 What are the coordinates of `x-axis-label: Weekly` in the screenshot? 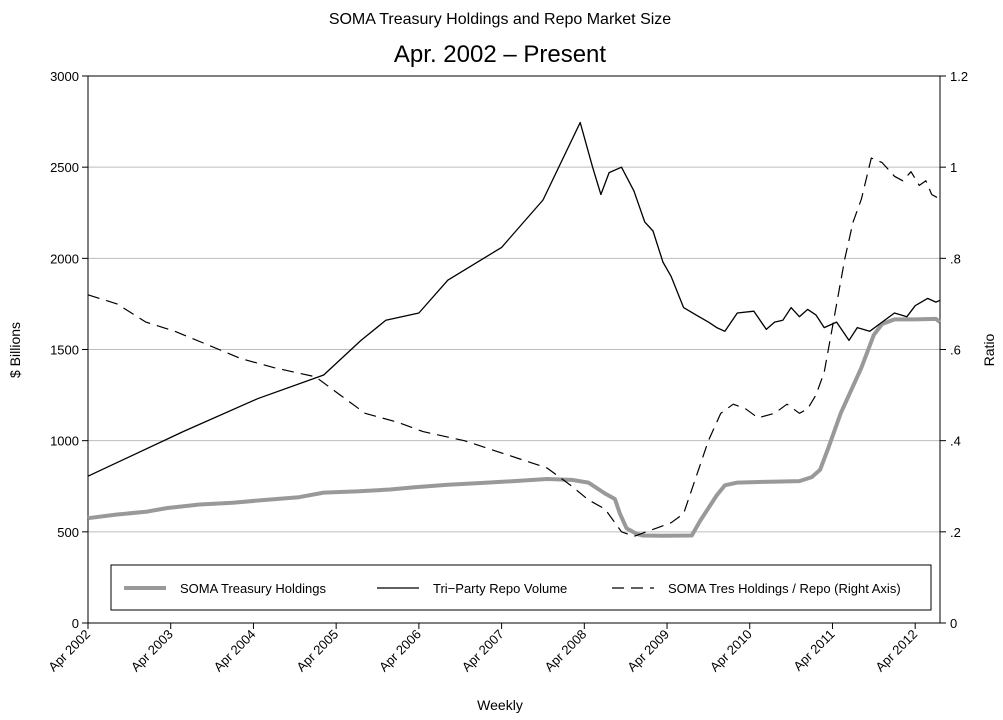 It's located at (500, 705).